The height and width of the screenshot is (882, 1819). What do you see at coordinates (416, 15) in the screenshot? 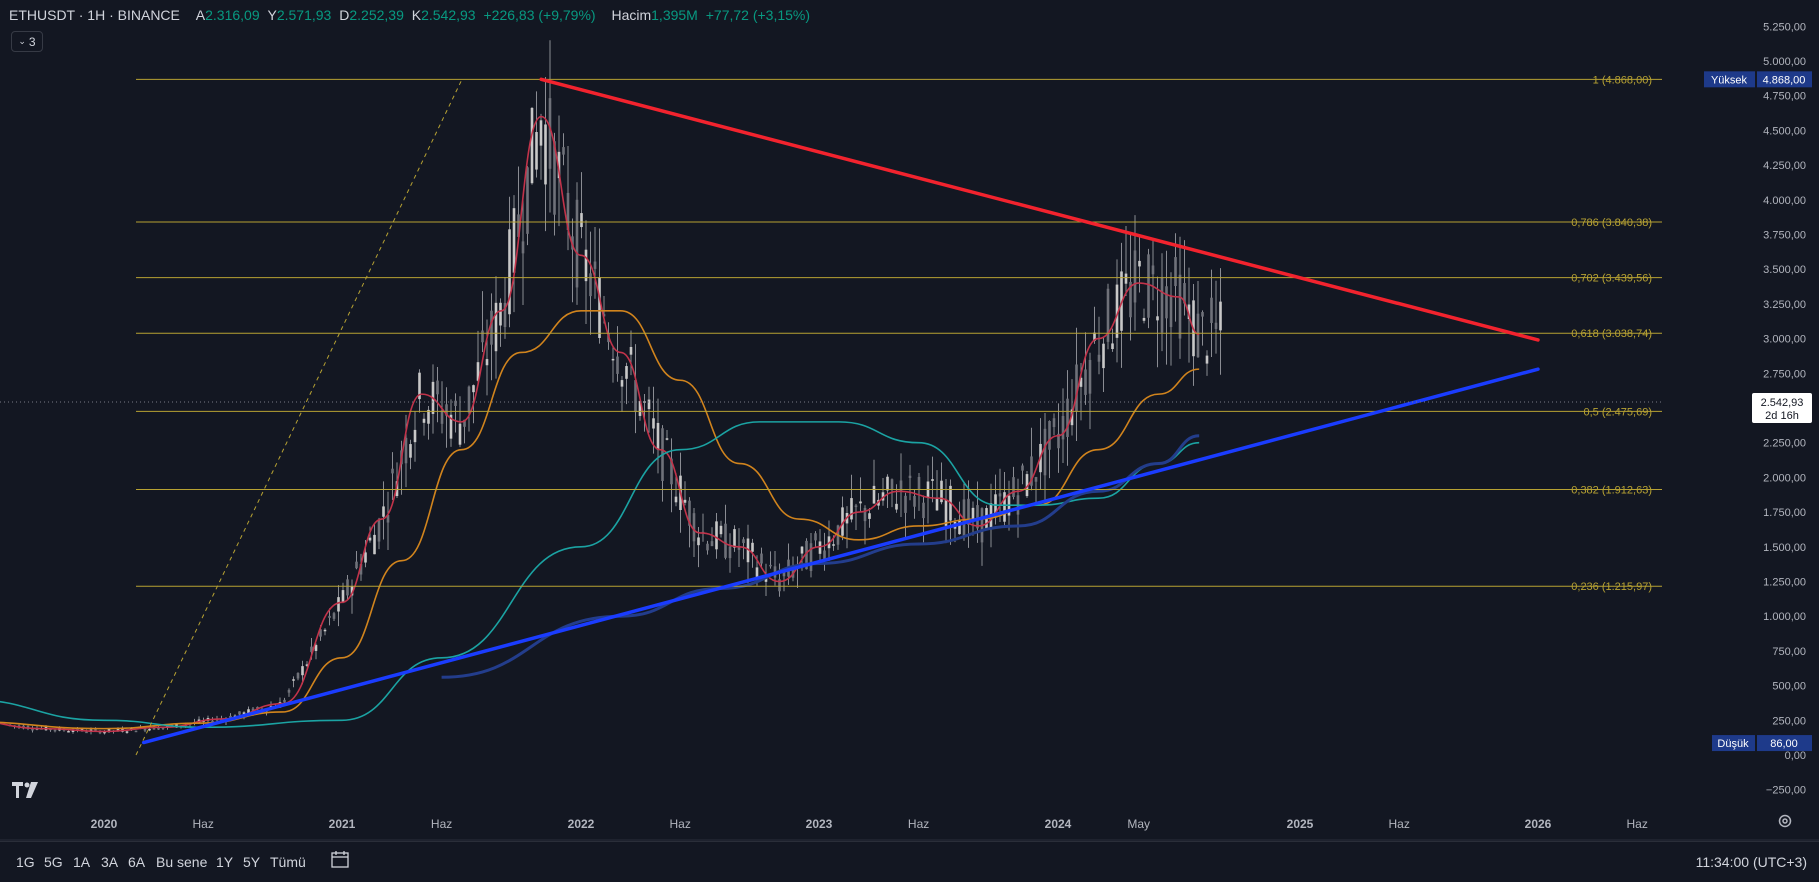
I see `close-label: K` at bounding box center [416, 15].